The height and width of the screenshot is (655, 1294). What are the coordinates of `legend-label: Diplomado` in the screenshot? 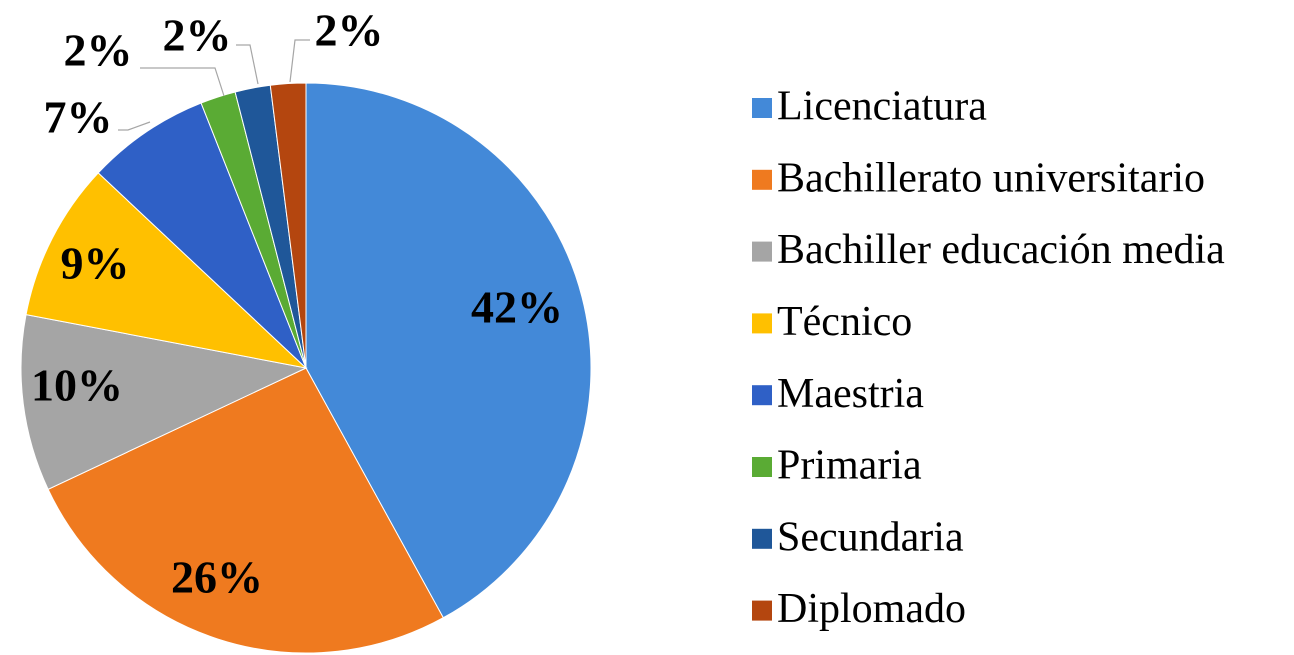 It's located at (871, 609).